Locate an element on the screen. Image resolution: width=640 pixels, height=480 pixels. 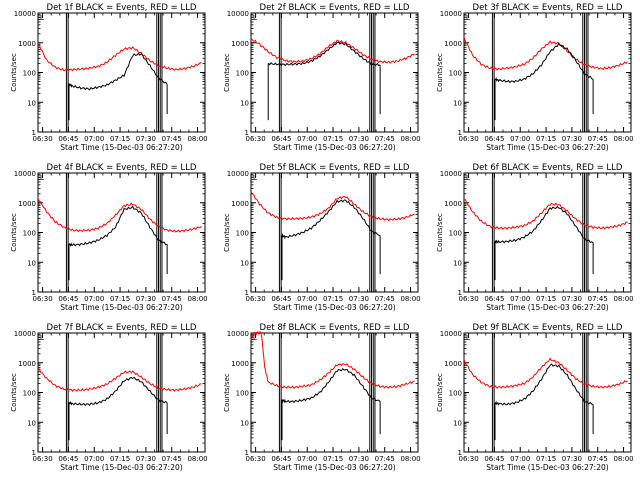
panel-title: Det 6f BLACK = Events, RED = LLD is located at coordinates (548, 168).